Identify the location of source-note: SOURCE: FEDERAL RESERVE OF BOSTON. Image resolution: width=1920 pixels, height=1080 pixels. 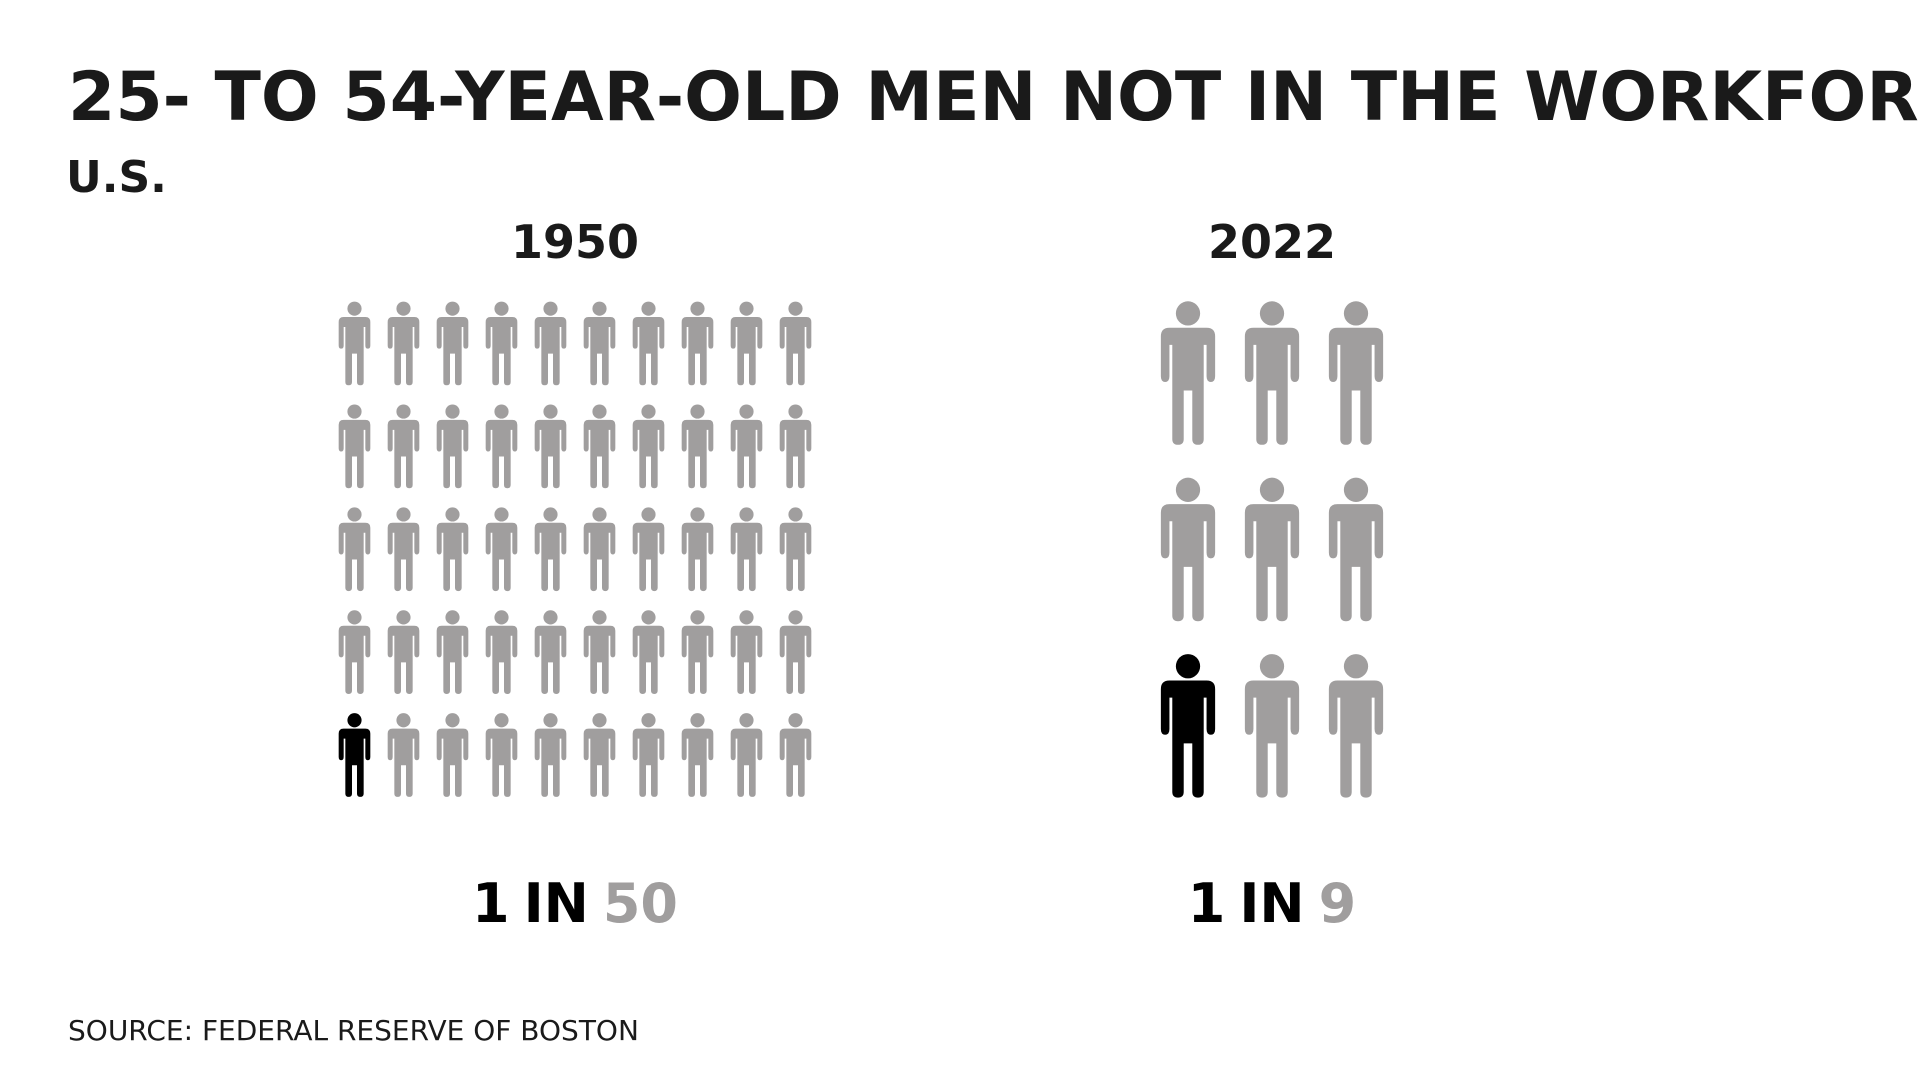
(353, 1030).